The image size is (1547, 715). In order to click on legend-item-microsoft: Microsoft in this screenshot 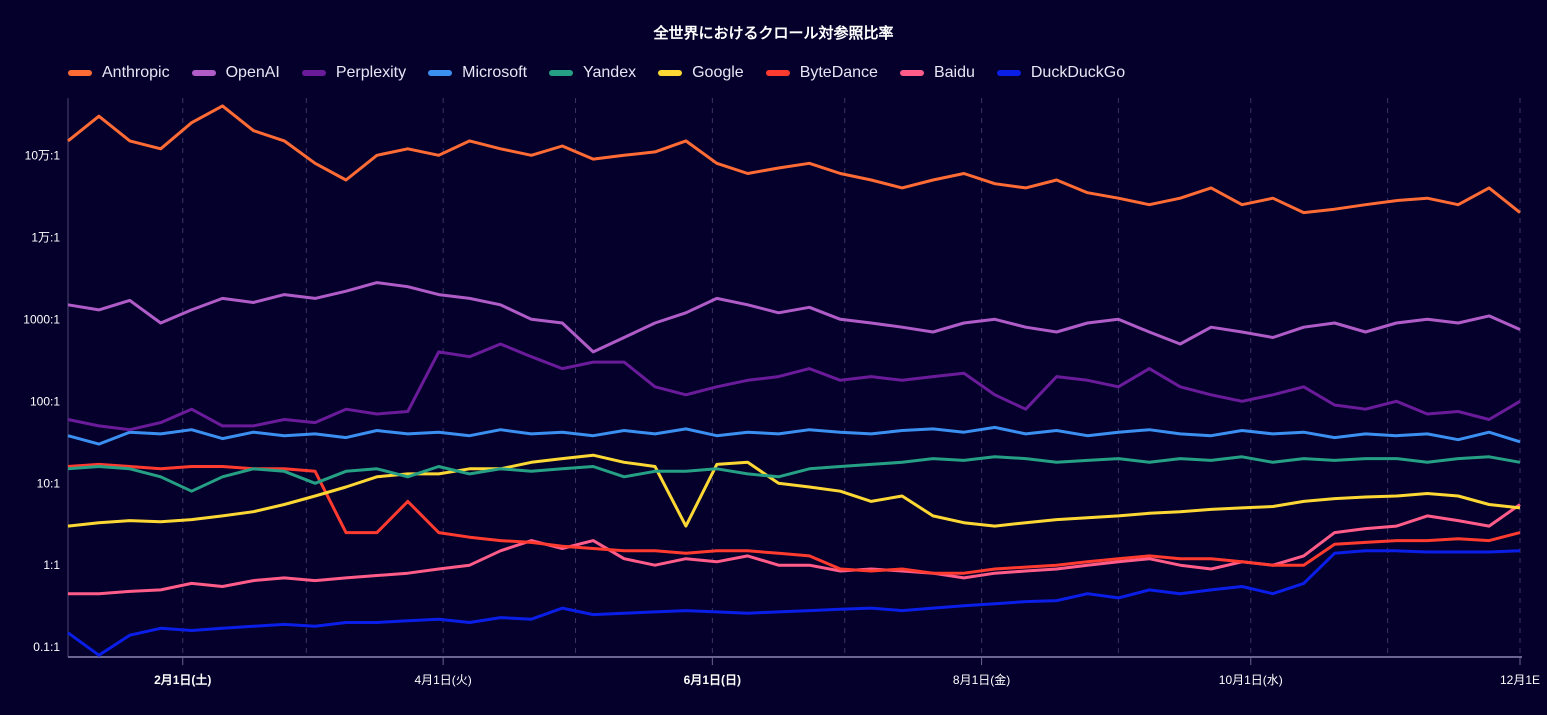, I will do `click(477, 73)`.